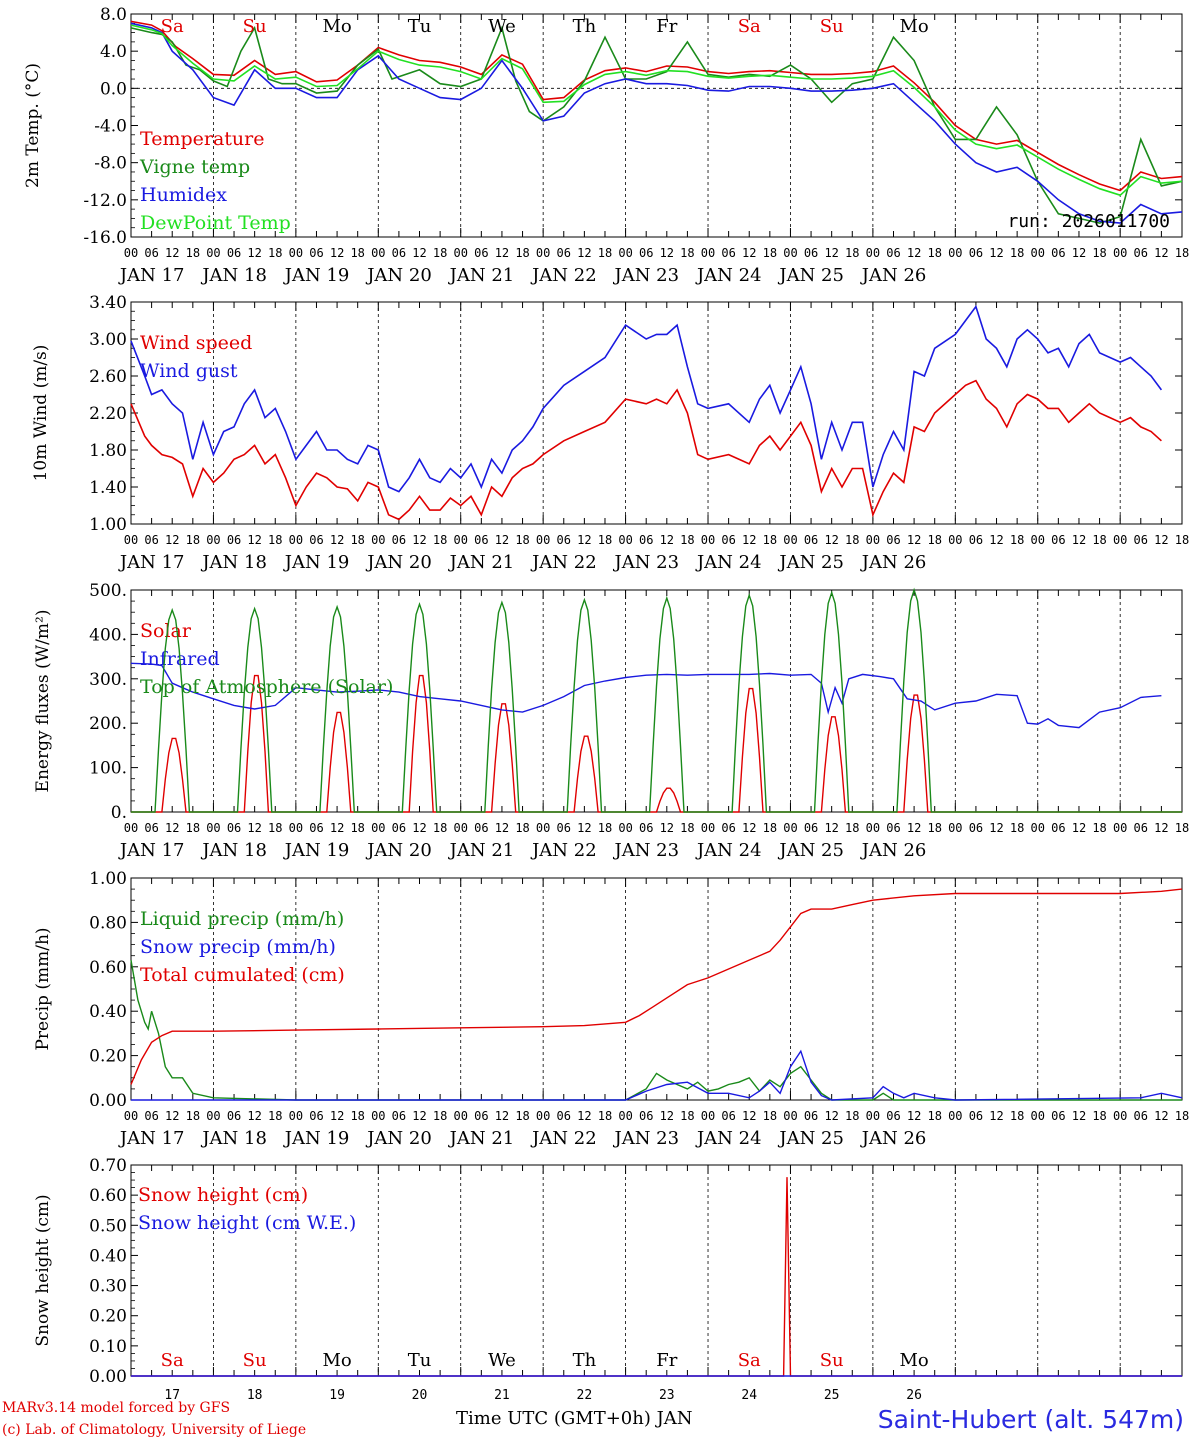 This screenshot has width=1194, height=1440. What do you see at coordinates (585, 1395) in the screenshot?
I see `day-number-label: 22` at bounding box center [585, 1395].